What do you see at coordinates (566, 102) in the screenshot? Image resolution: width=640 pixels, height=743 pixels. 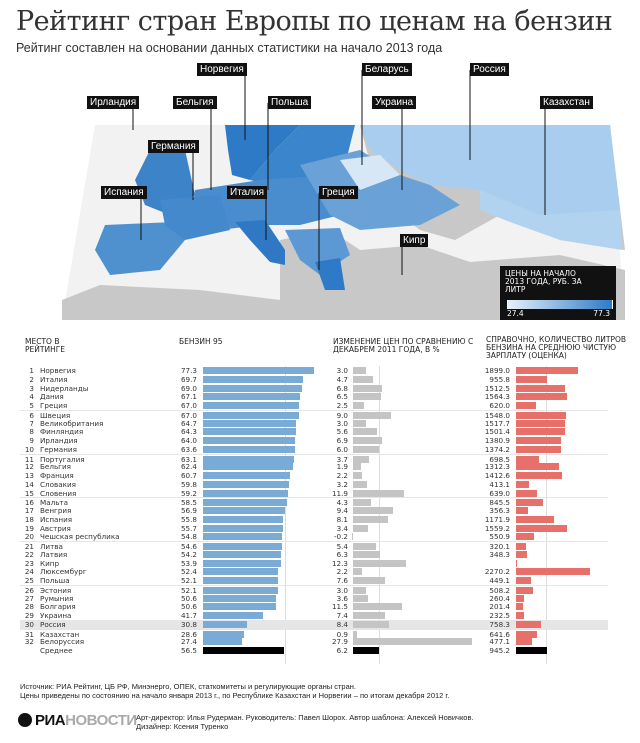 I see `map-label-kazakhstan: Казахстан` at bounding box center [566, 102].